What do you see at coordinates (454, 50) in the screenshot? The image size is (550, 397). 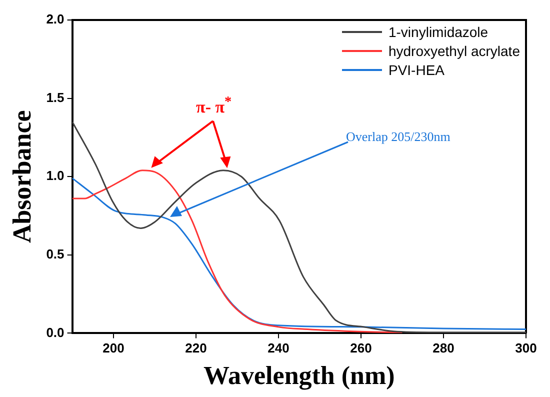 I see `legend-label: hydroxyethyl acrylate` at bounding box center [454, 50].